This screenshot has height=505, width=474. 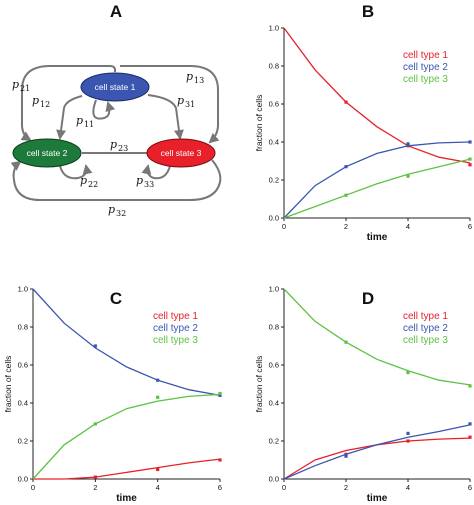 I want to click on y-tick-label-d: 0.0, so click(x=274, y=479).